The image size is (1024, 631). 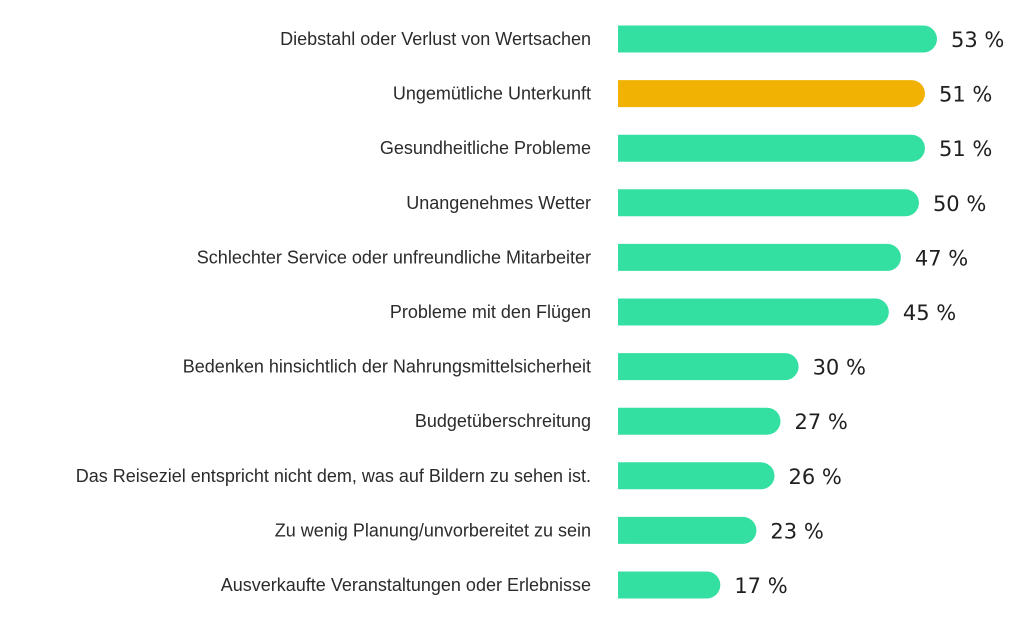 What do you see at coordinates (760, 586) in the screenshot?
I see `value-label: 17 %` at bounding box center [760, 586].